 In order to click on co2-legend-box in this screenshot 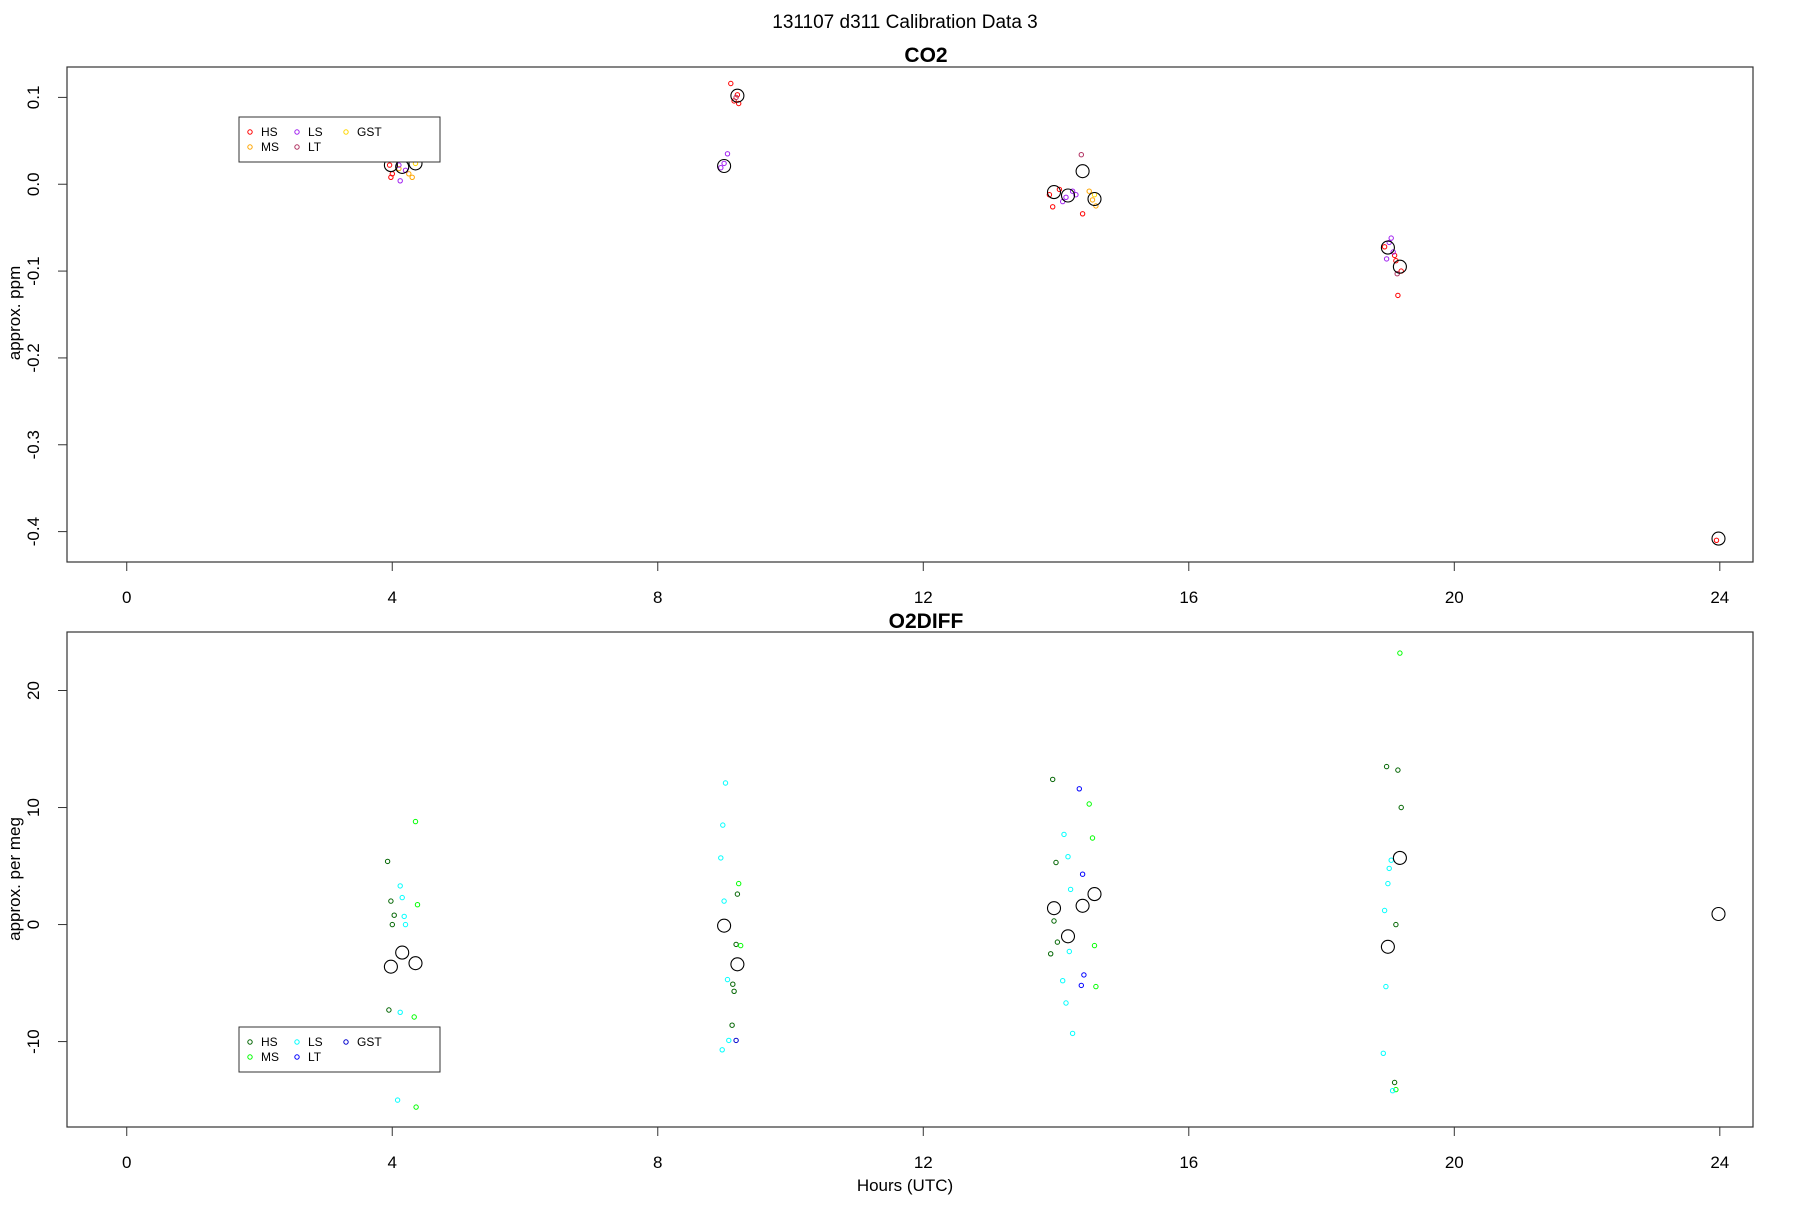, I will do `click(339, 139)`.